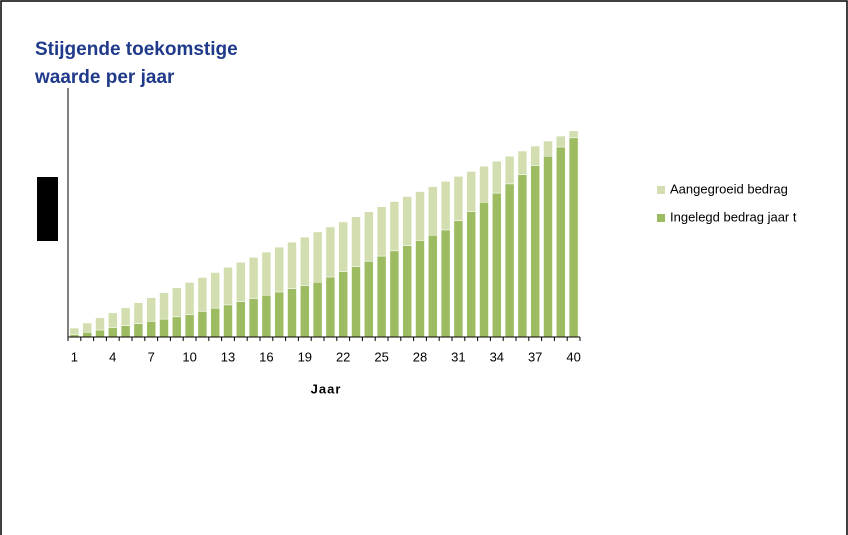 This screenshot has width=848, height=535. I want to click on x-tick-label: 37, so click(535, 356).